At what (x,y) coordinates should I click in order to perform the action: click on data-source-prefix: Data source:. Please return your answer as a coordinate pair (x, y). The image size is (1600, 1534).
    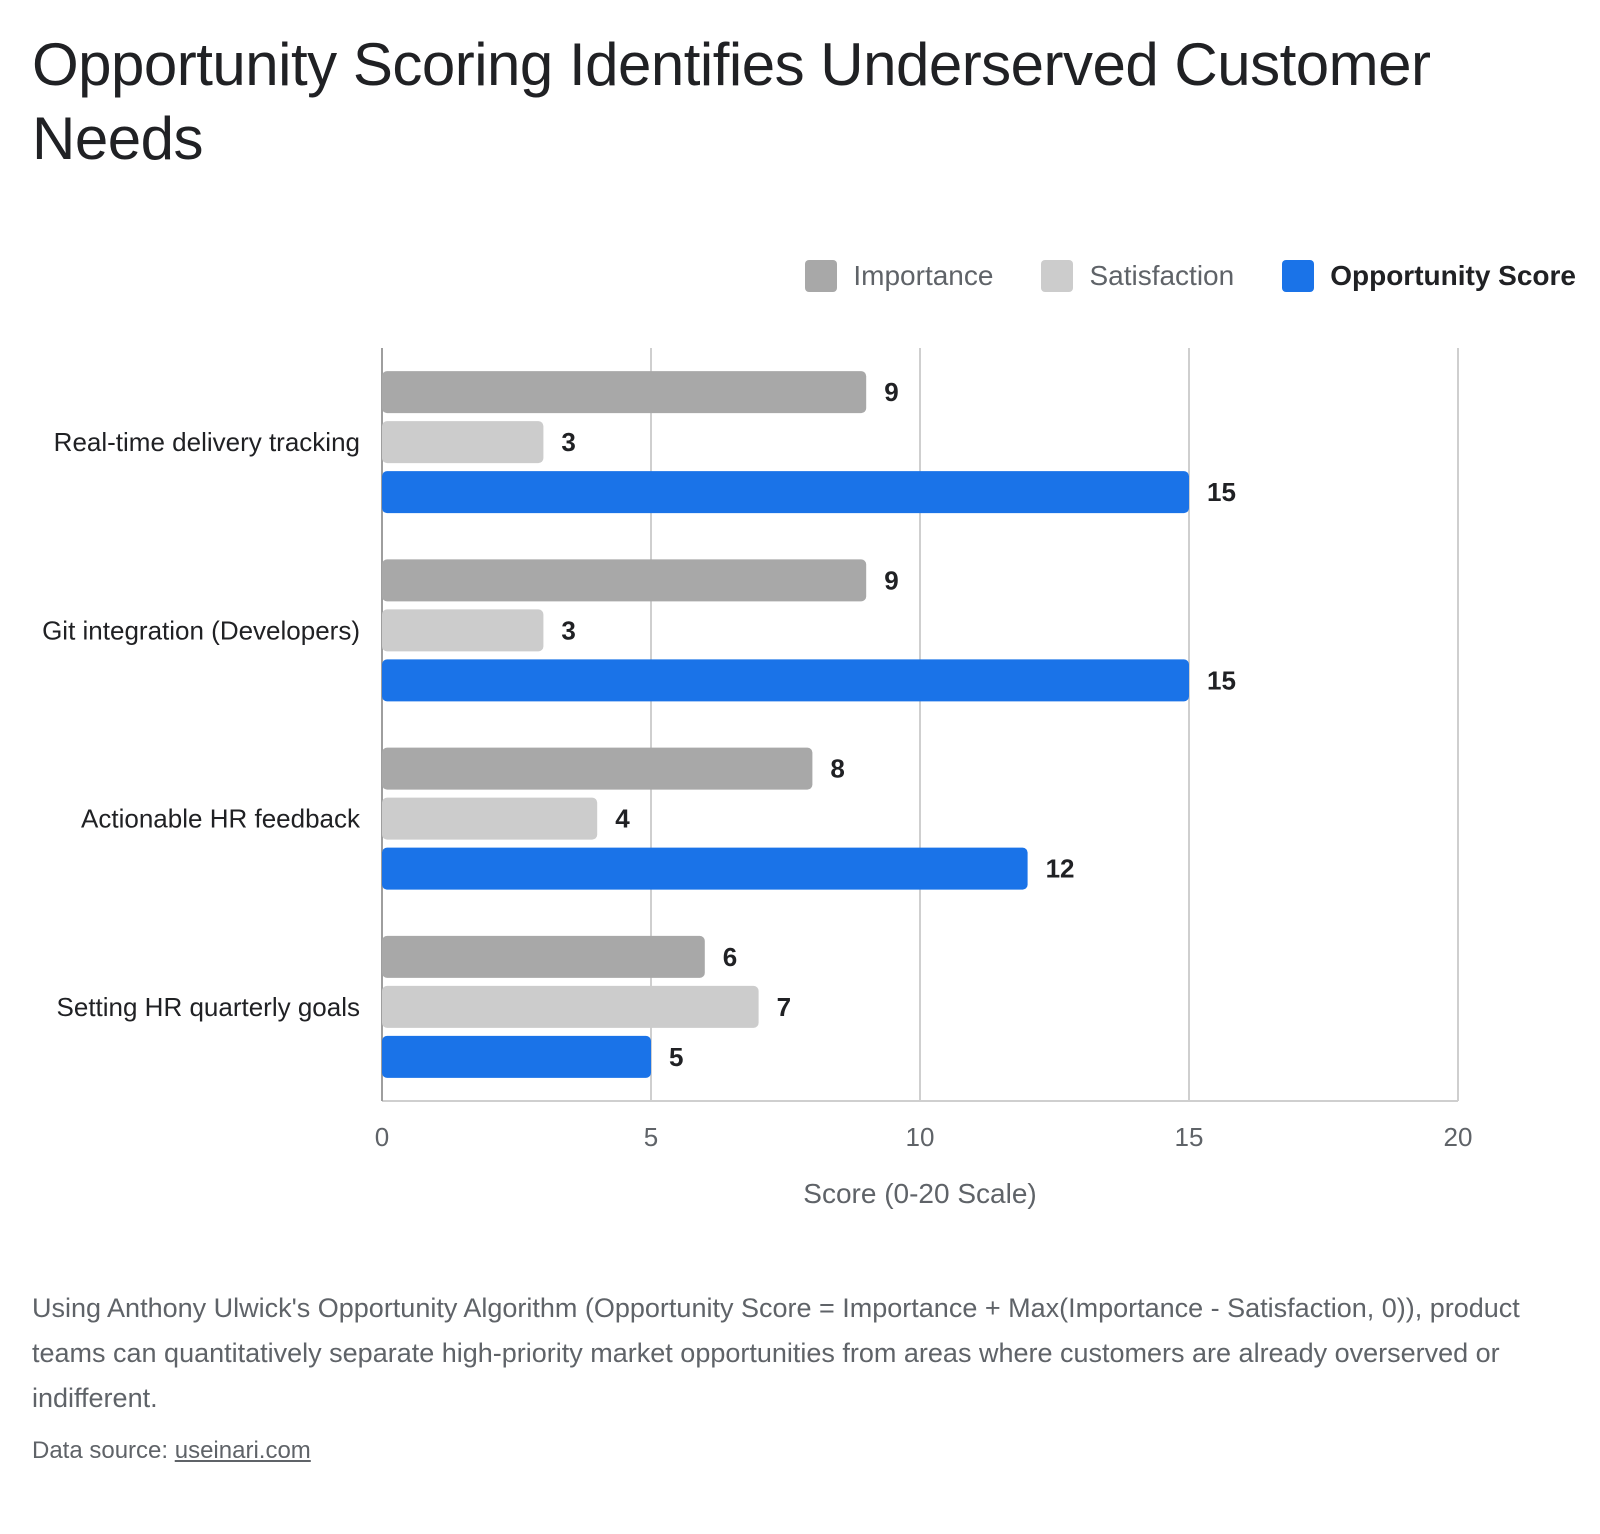
    Looking at the image, I should click on (103, 1450).